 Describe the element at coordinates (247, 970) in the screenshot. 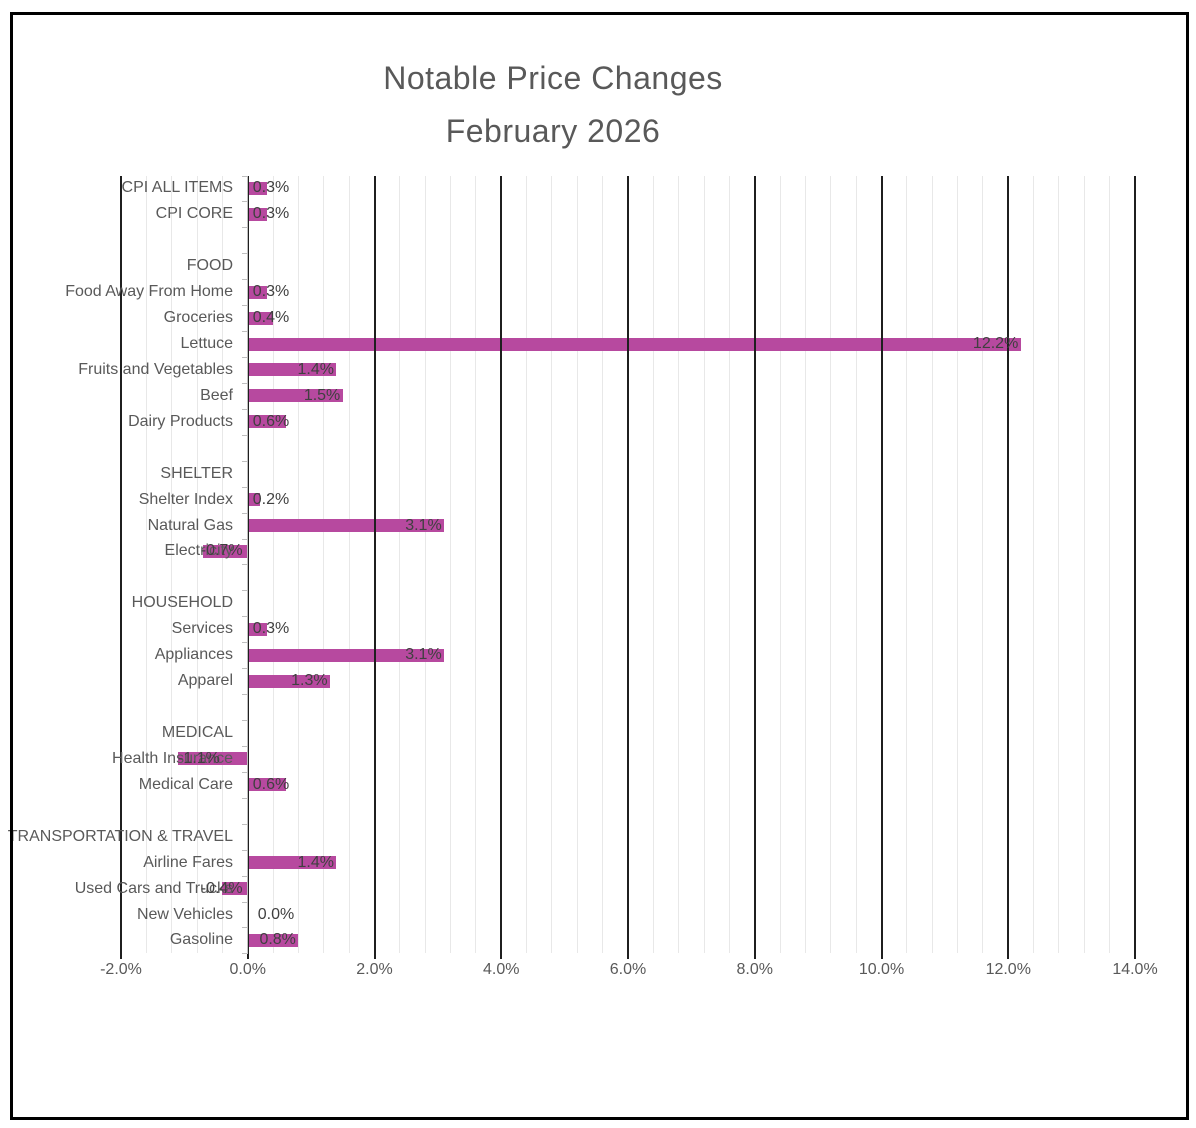

I see `x-axis-tick-label: 0.0%` at that location.